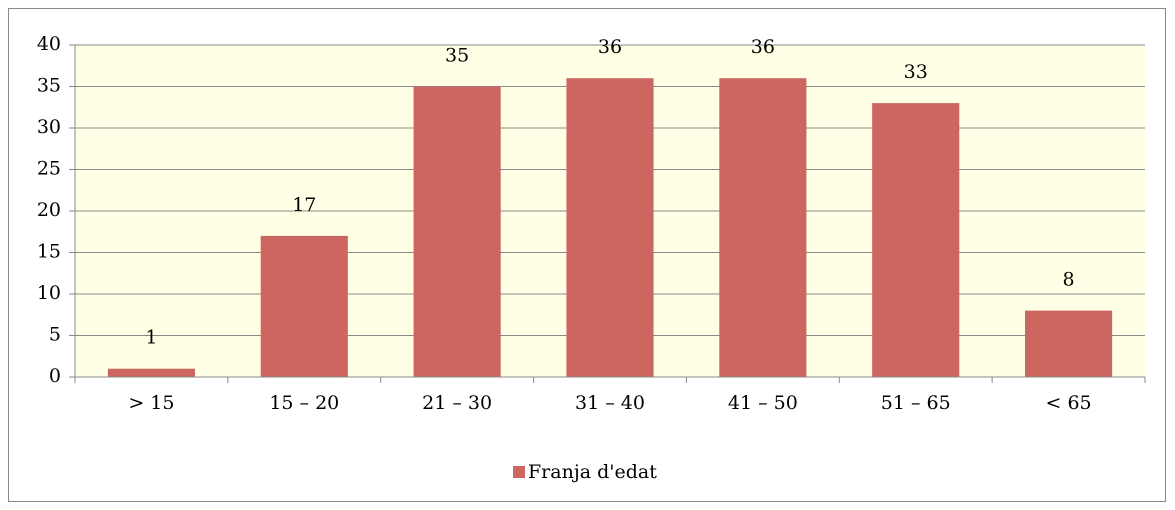 This screenshot has height=510, width=1175. I want to click on data-label: 33, so click(916, 72).